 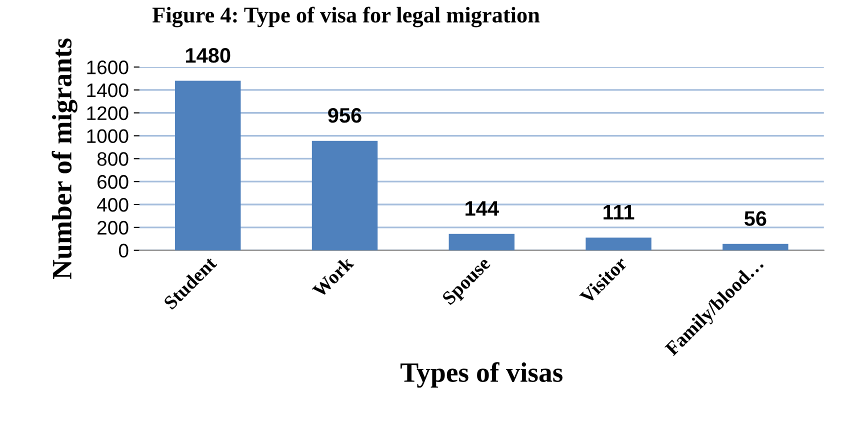 What do you see at coordinates (482, 208) in the screenshot?
I see `data-label: 144` at bounding box center [482, 208].